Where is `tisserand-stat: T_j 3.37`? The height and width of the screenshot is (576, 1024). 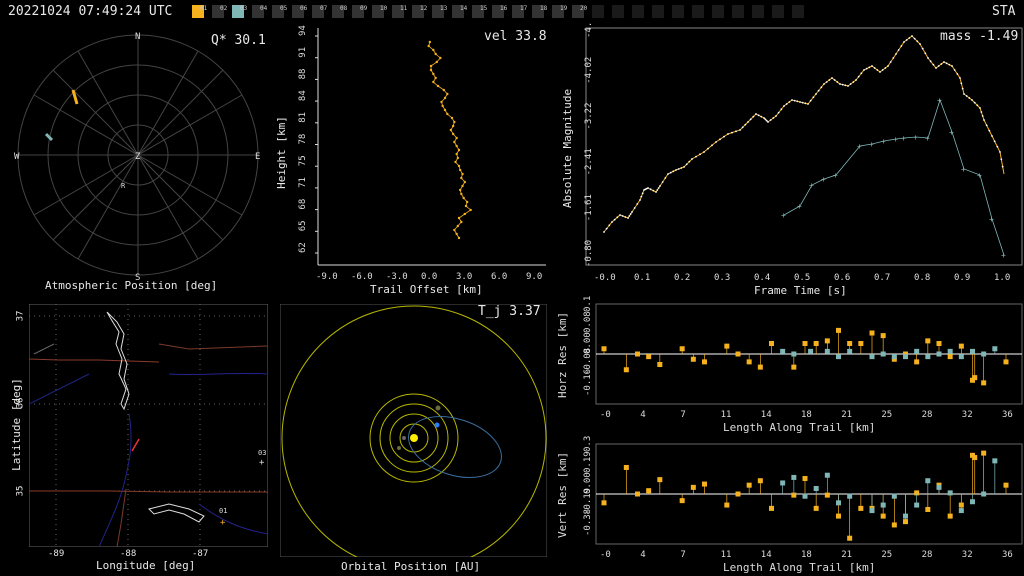 tisserand-stat: T_j 3.37 is located at coordinates (509, 311).